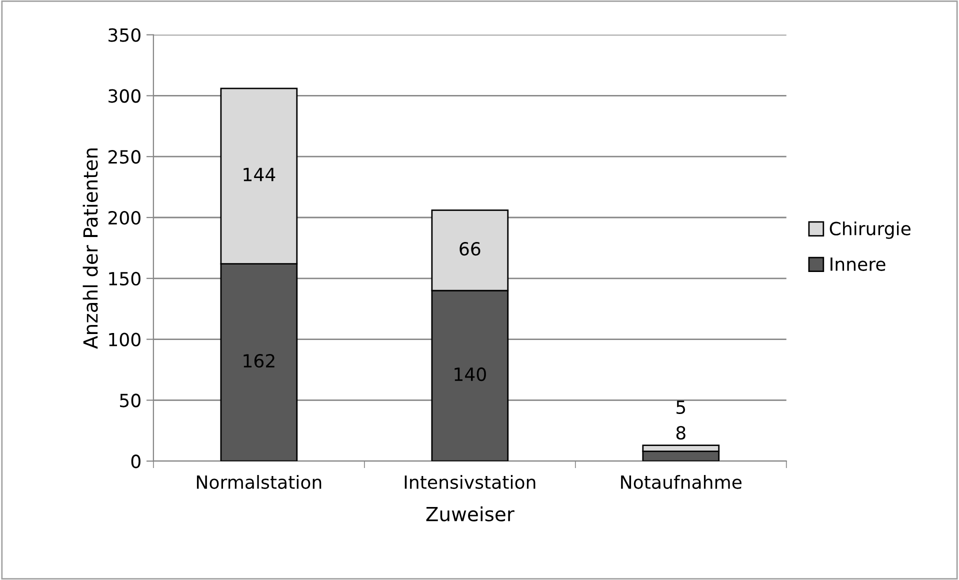 This screenshot has width=959, height=580. I want to click on y-tick-label: 100, so click(124, 339).